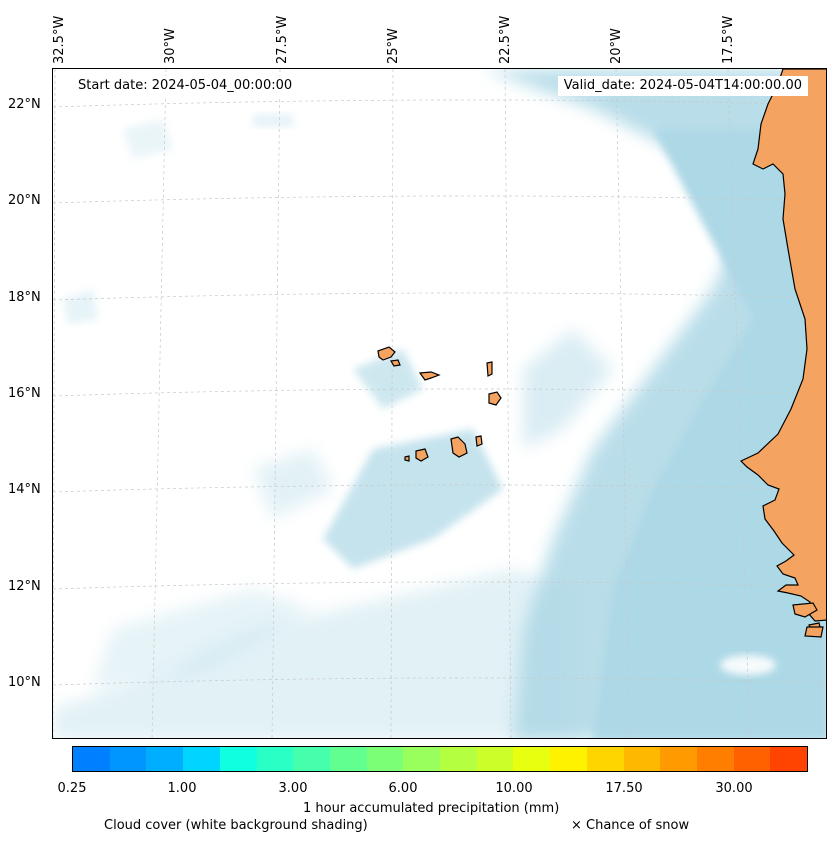 The height and width of the screenshot is (844, 837). Describe the element at coordinates (24, 200) in the screenshot. I see `lat-label-20n: 20°N` at that location.